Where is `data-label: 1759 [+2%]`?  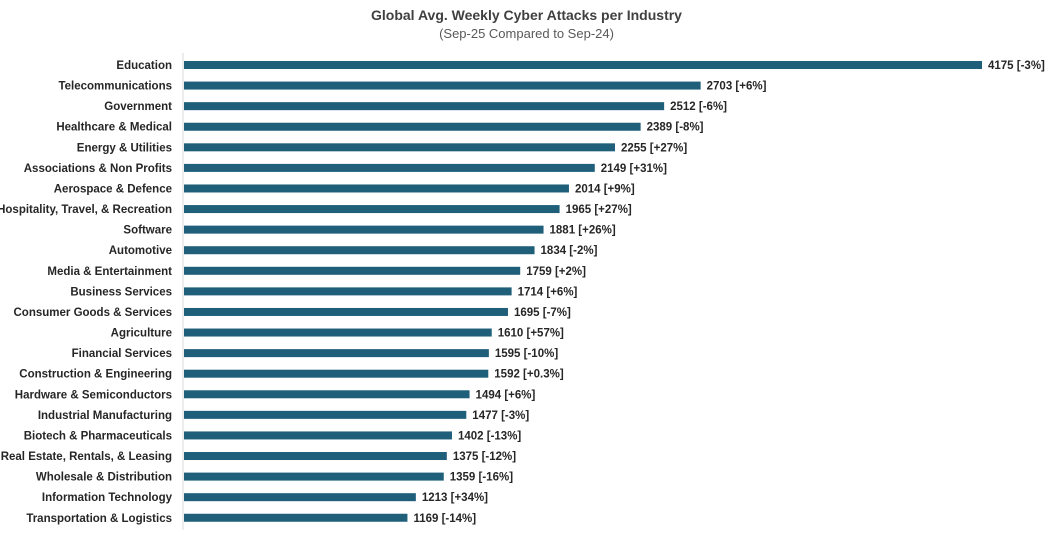
data-label: 1759 [+2%] is located at coordinates (556, 272).